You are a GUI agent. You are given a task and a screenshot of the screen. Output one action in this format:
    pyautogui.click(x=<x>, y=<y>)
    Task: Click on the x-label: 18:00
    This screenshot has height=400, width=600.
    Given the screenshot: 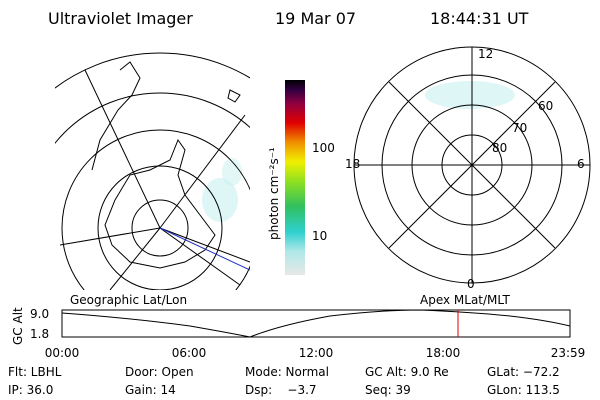 What is the action you would take?
    pyautogui.click(x=443, y=353)
    